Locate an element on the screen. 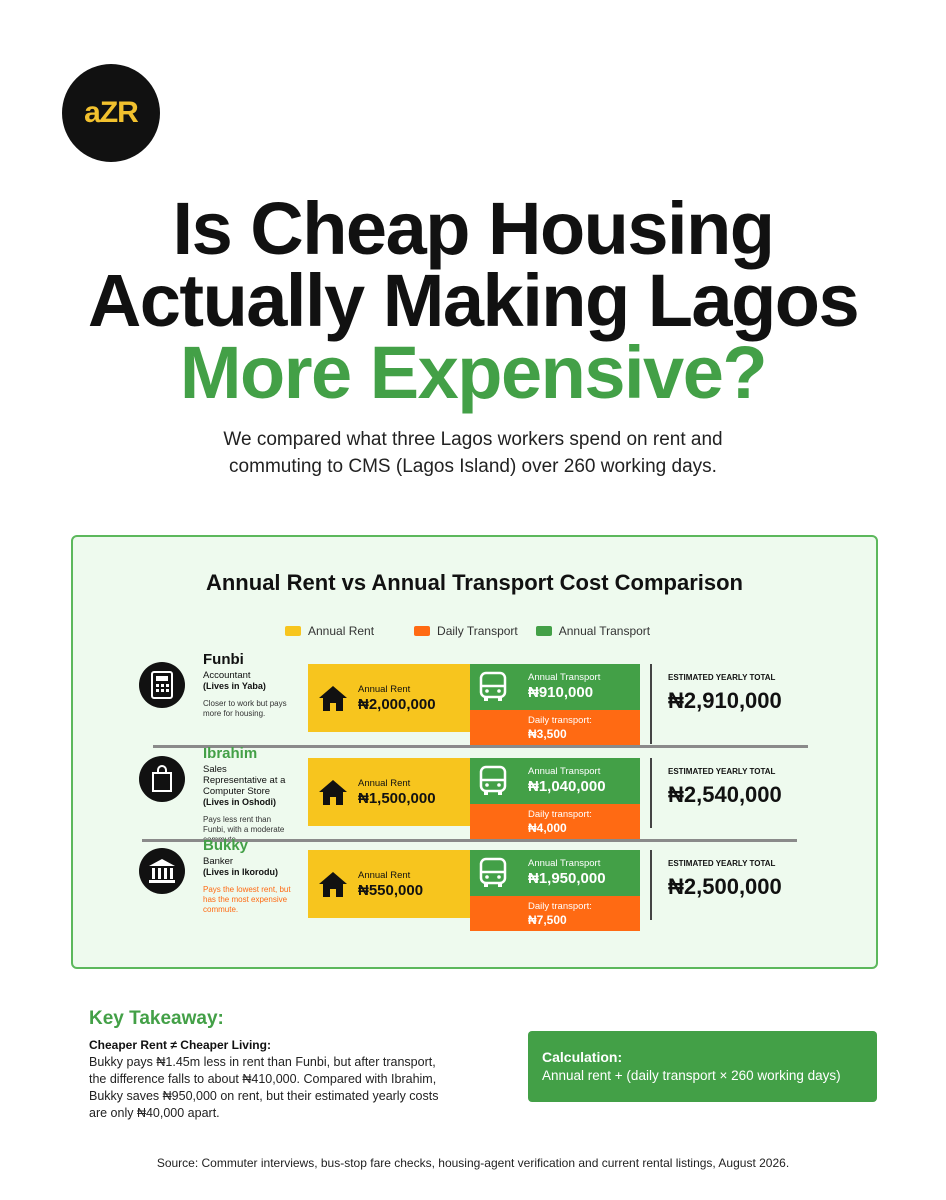  daily-transport-value: ₦7,500 is located at coordinates (547, 920).